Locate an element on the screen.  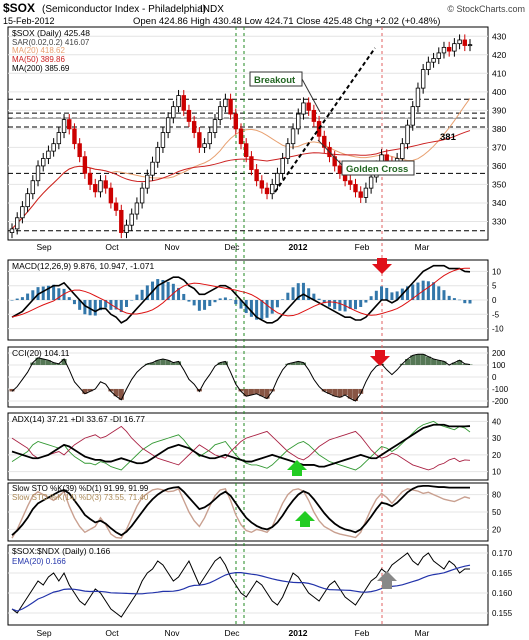
y-tick-label: 10 is located at coordinates (496, 271).